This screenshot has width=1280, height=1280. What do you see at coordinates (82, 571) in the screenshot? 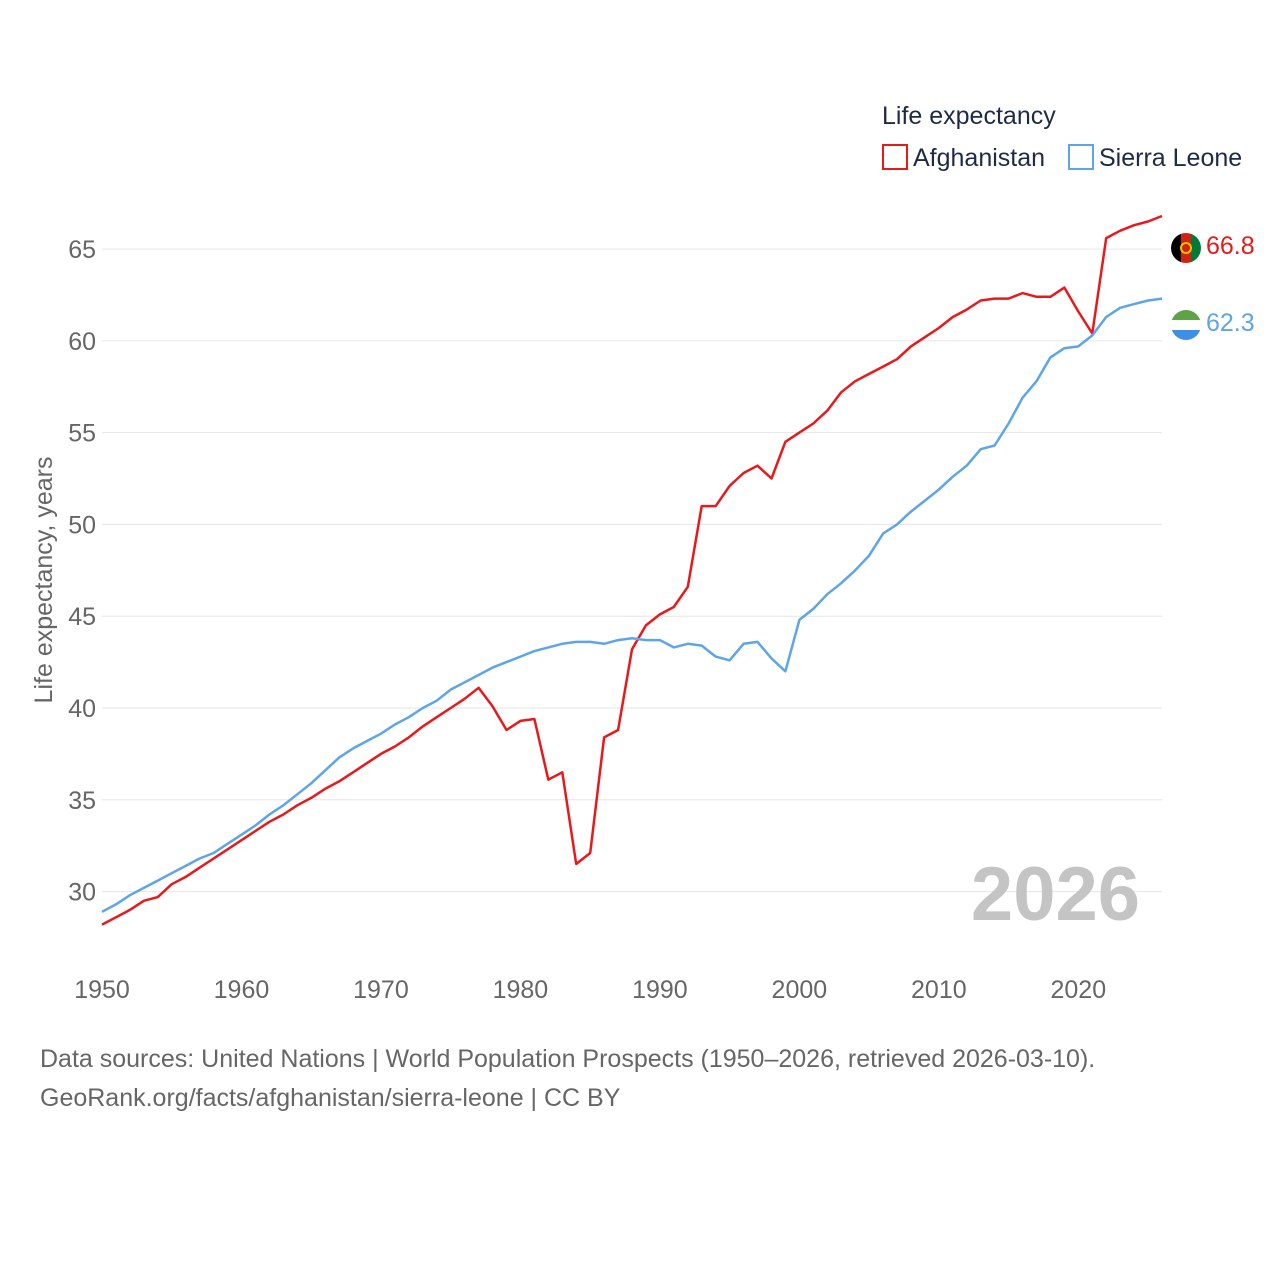
I see `y-axis-ticks: 30 35 40 45 50 55 60 65` at bounding box center [82, 571].